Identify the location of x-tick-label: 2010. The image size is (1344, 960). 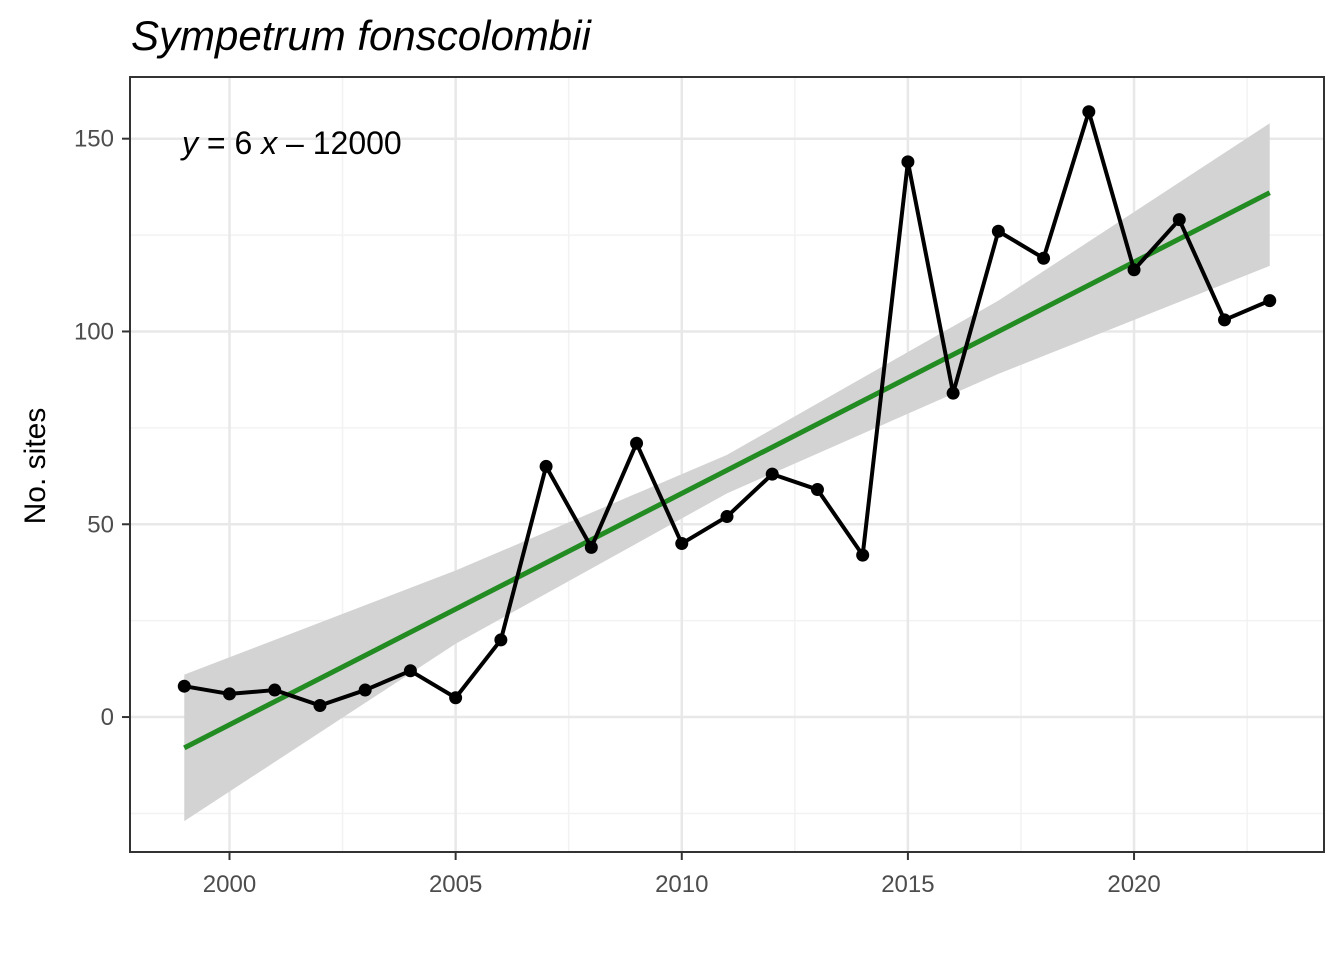
(681, 884).